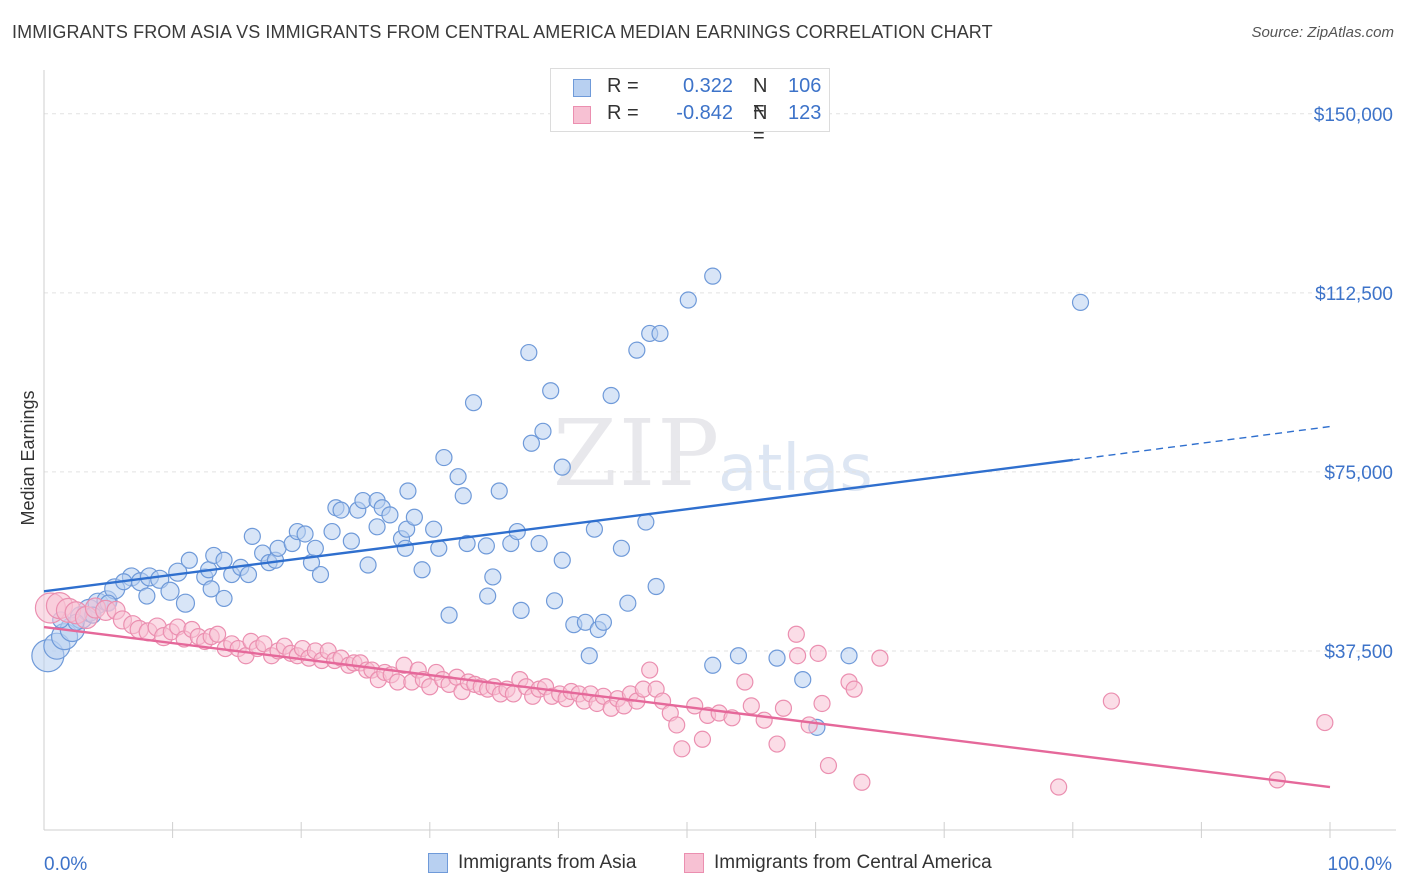 This screenshot has height=892, width=1406. Describe the element at coordinates (637, 453) in the screenshot. I see `watermark-zip: ZIP` at that location.